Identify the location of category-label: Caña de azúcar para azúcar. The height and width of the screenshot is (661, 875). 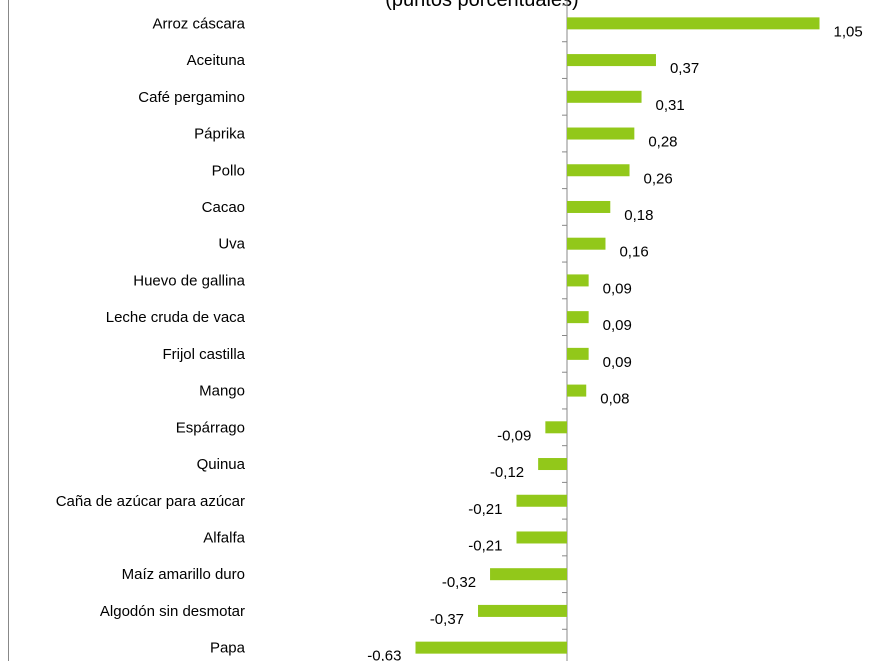
(150, 501).